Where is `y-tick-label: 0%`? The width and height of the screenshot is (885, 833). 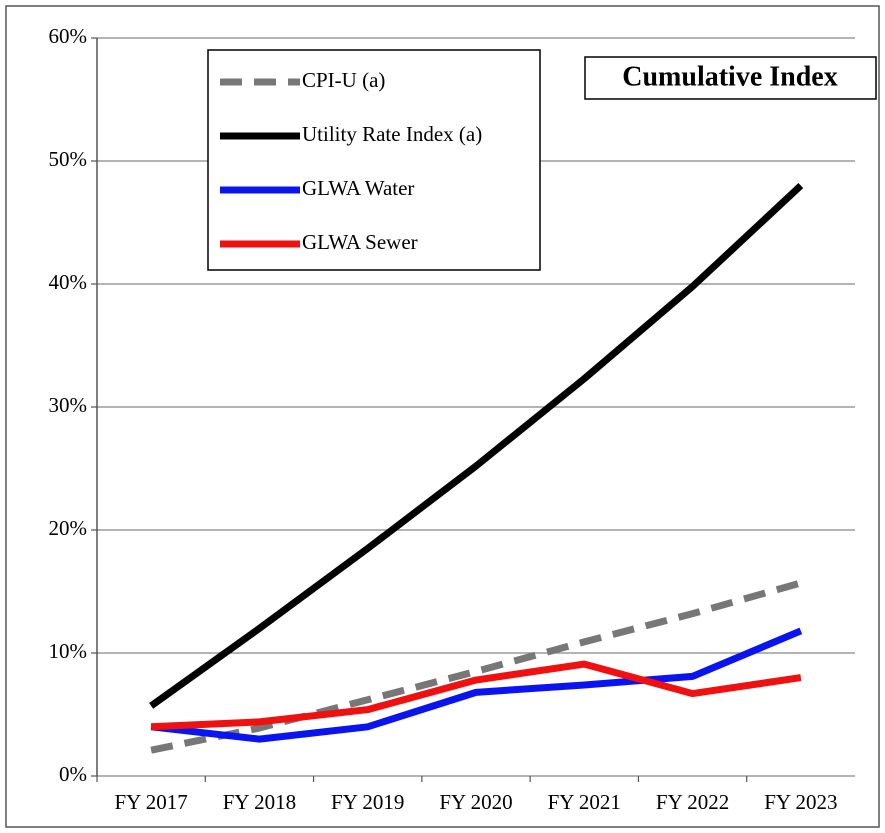
y-tick-label: 0% is located at coordinates (73, 774).